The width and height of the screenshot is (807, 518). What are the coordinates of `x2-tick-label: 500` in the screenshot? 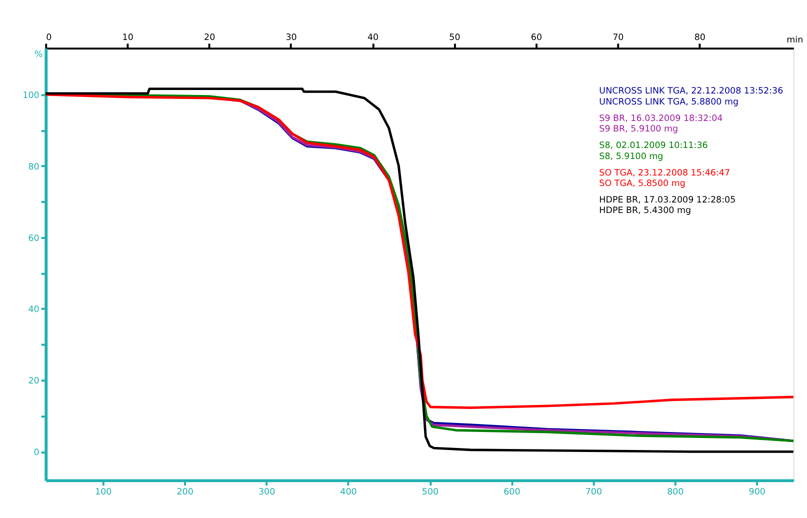 It's located at (430, 492).